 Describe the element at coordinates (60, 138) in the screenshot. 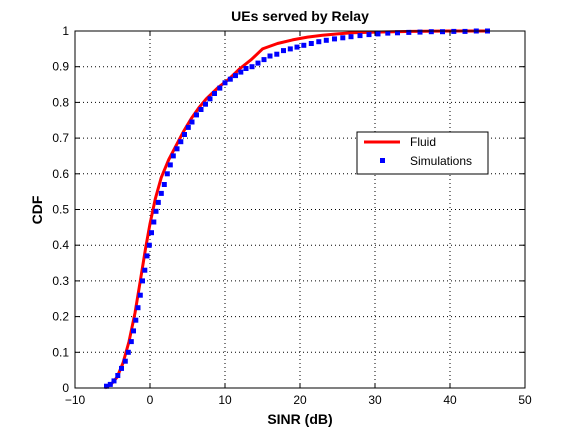

I see `y-tick-label: 0.7` at that location.